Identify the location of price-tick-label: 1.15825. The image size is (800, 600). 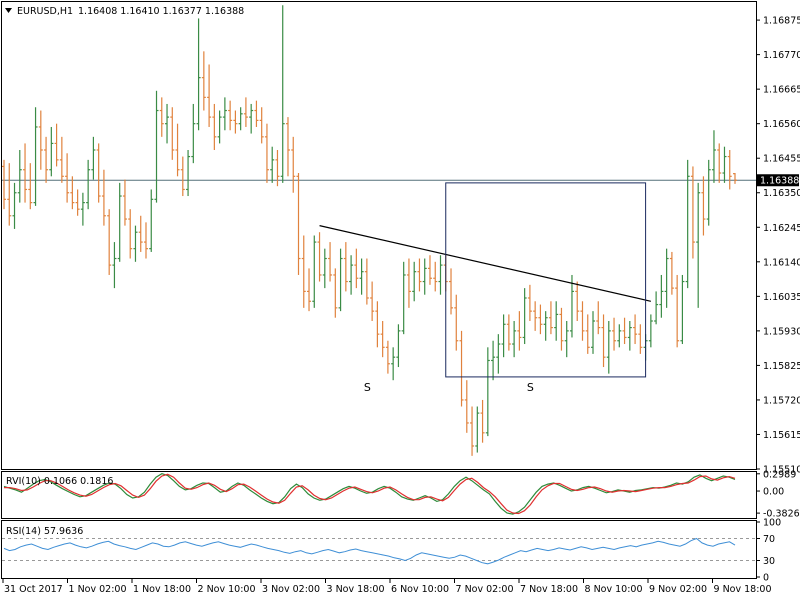
(781, 366).